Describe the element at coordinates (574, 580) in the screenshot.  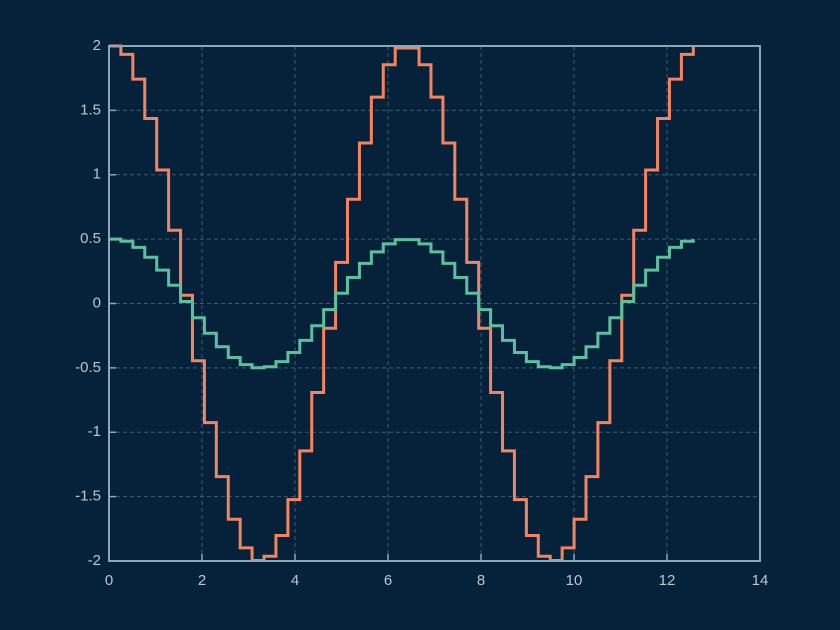
I see `x-tick-label: 10` at that location.